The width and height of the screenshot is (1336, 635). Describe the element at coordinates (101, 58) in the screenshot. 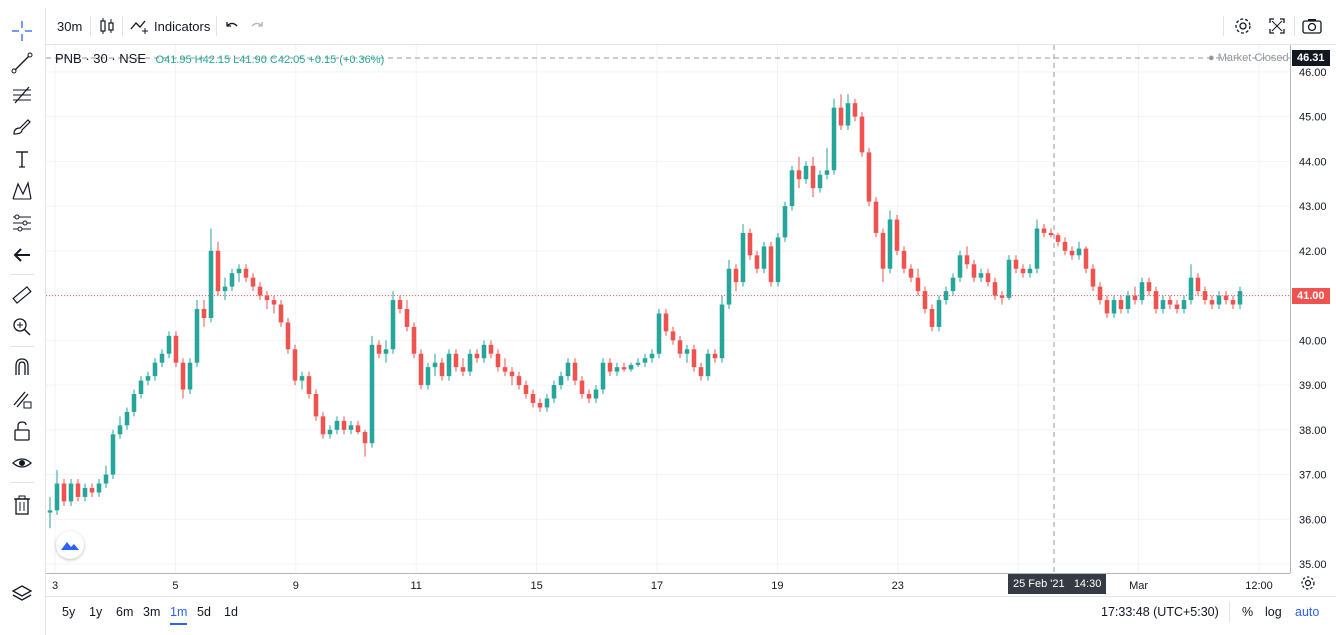

I see `symbol-name: PNB · 30 · NSE` at that location.